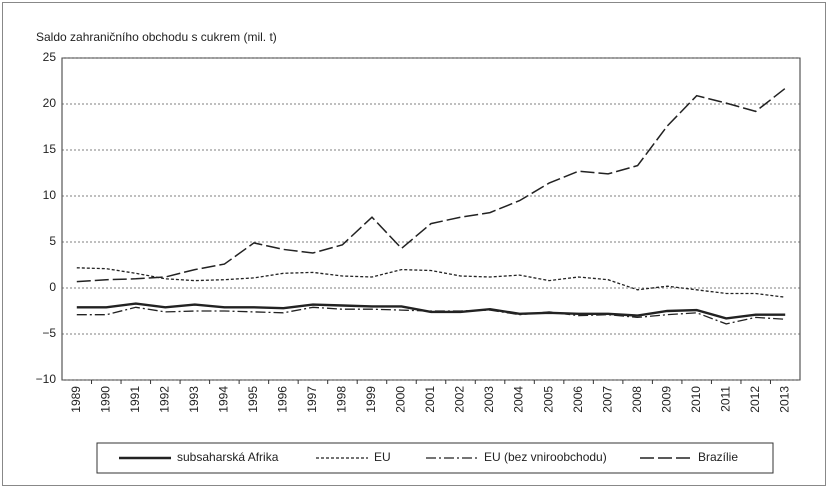  I want to click on y-tick-label: 0, so click(52, 287).